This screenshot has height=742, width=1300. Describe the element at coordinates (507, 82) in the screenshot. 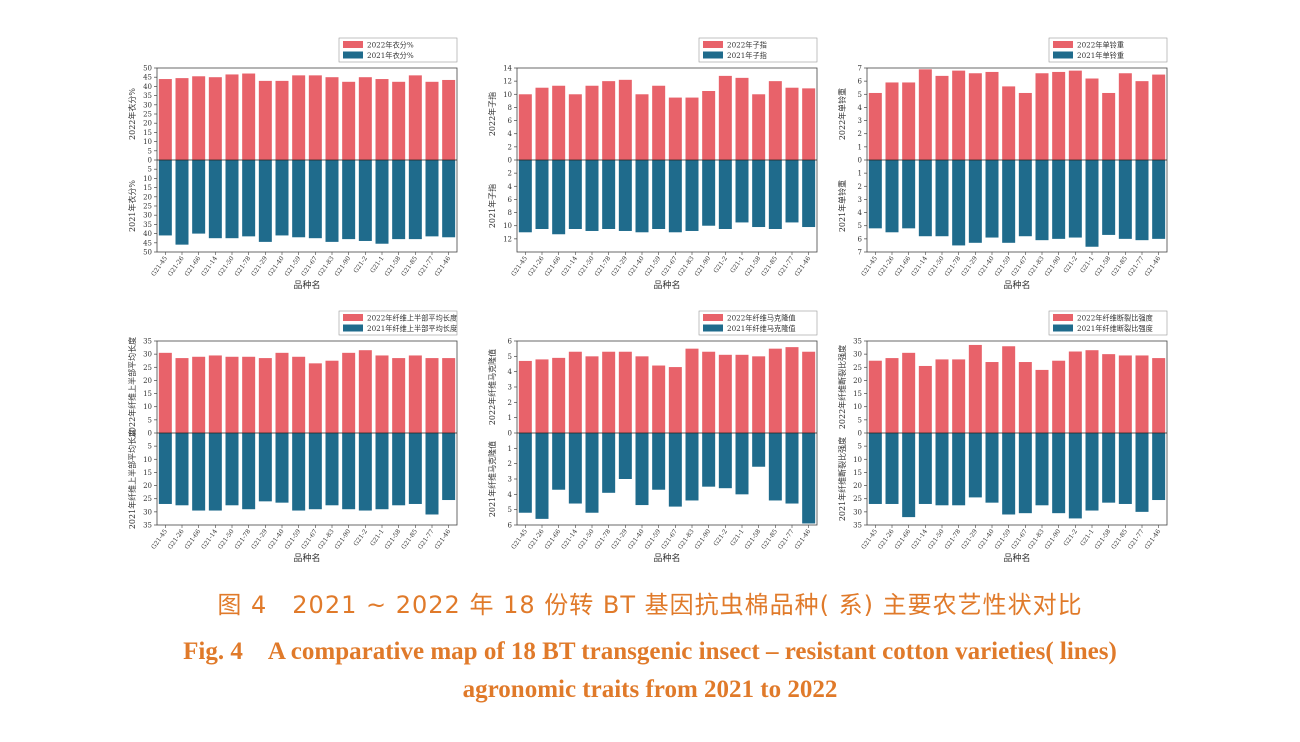

I see `y-tick-label: 12` at that location.